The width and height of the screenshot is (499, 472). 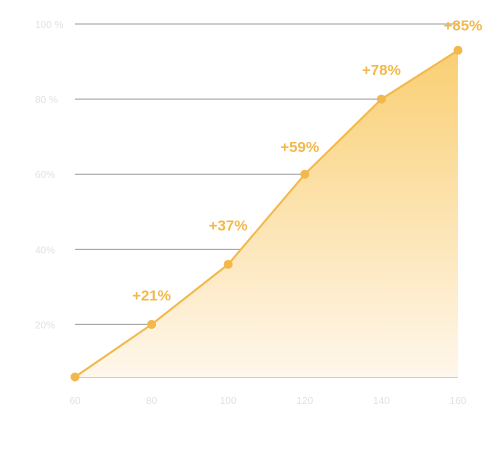 What do you see at coordinates (458, 401) in the screenshot?
I see `x-tick-label-160: 160` at bounding box center [458, 401].